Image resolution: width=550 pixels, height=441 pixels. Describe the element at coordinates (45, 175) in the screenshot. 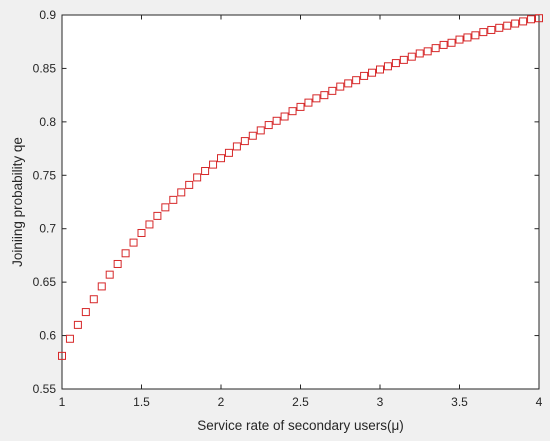

I see `y-tick-label: 0.75` at that location.